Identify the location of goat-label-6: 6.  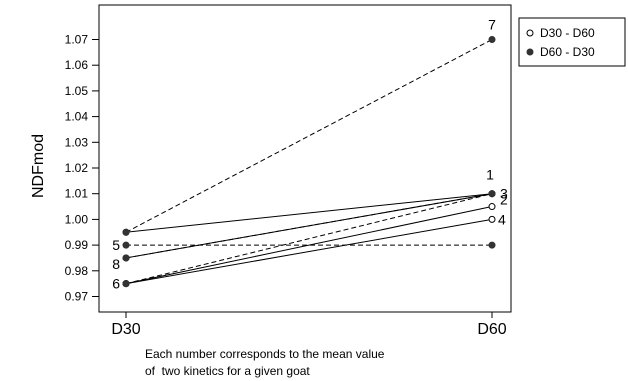
(116, 284).